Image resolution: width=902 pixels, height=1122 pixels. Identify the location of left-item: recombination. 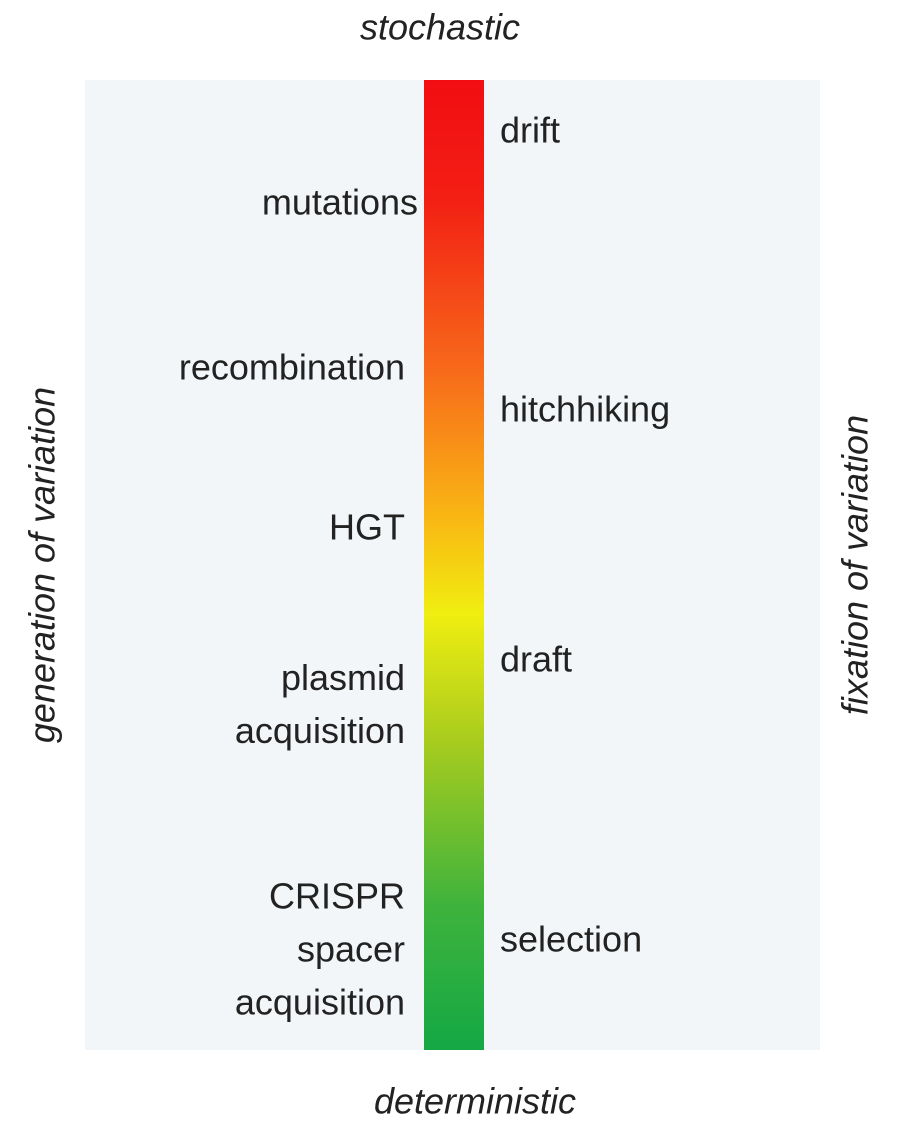
(292, 367).